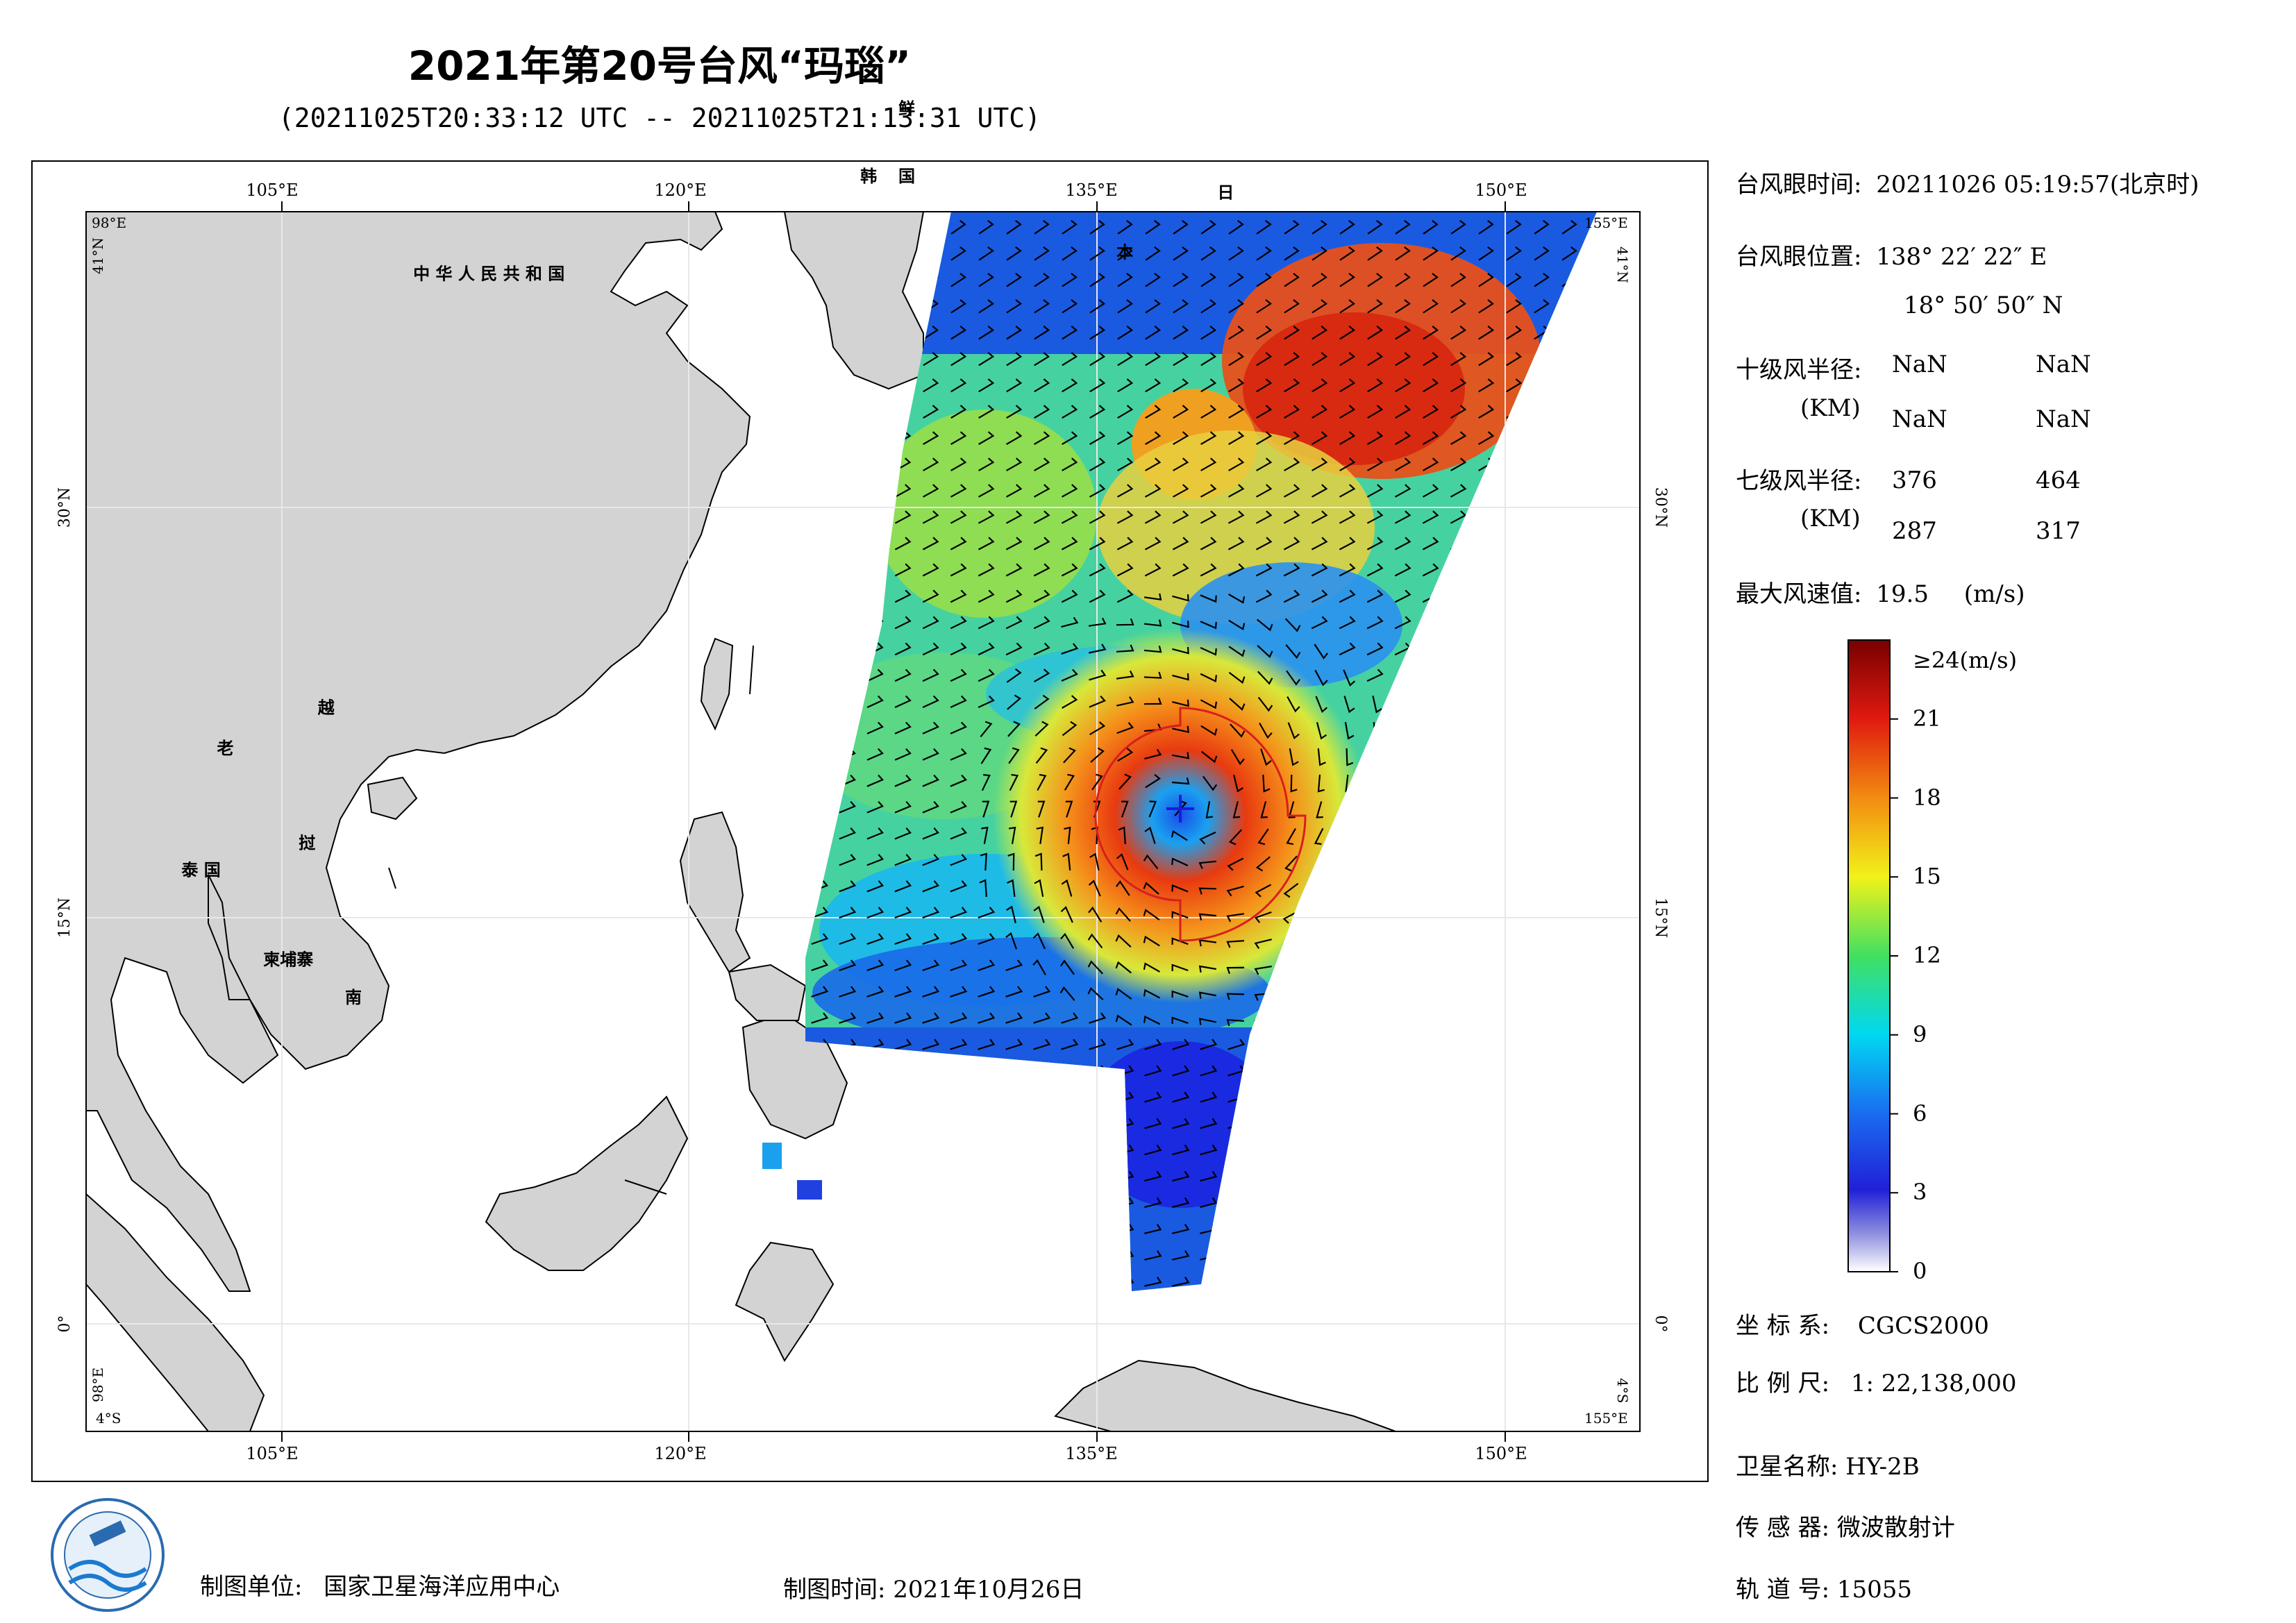  What do you see at coordinates (307, 843) in the screenshot?
I see `country-label: 挝` at bounding box center [307, 843].